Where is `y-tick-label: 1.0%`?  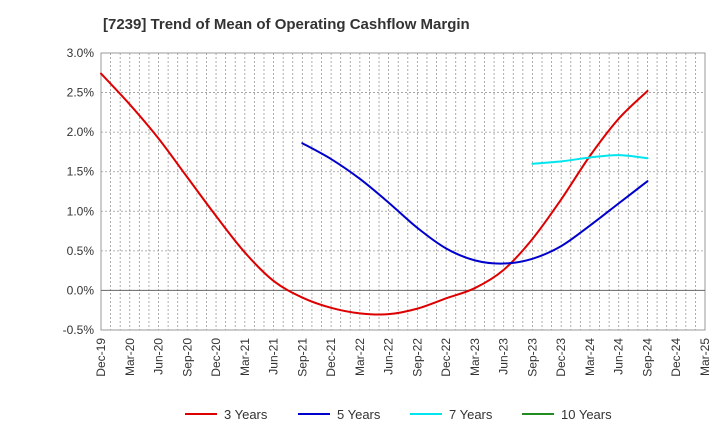 y-tick-label: 1.0% is located at coordinates (81, 211).